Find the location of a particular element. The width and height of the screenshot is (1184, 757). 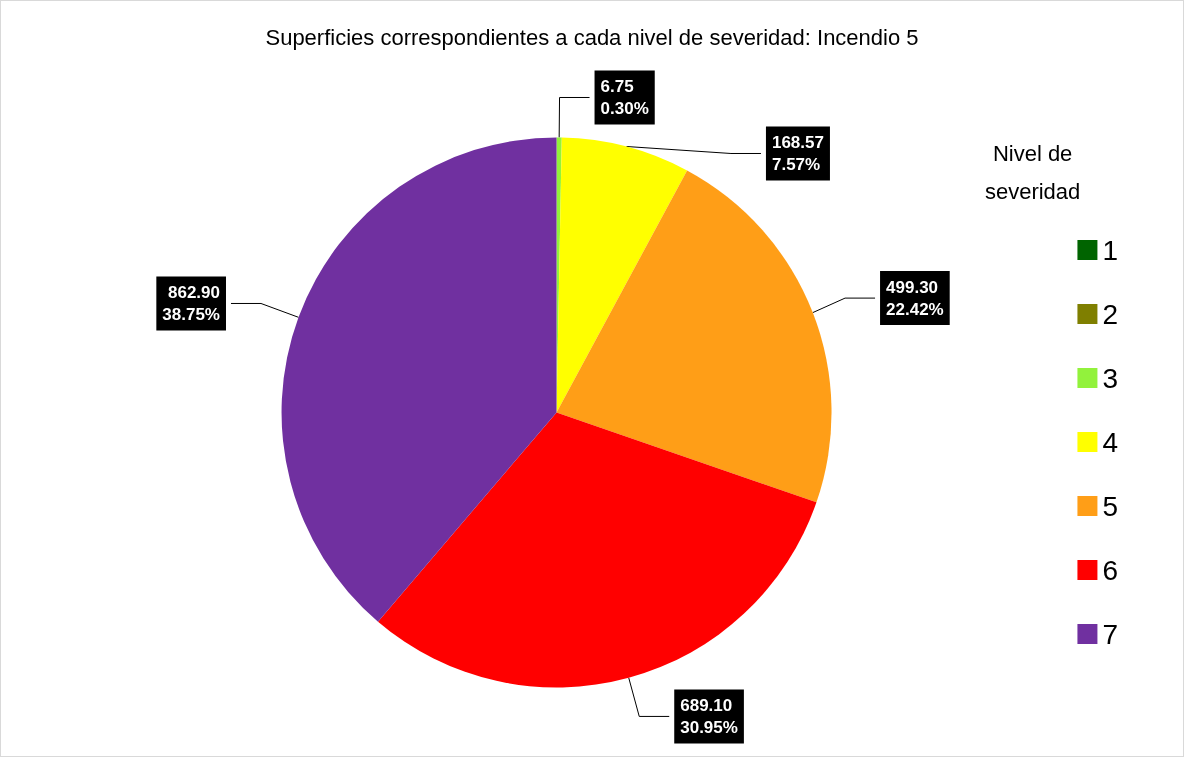

chart-title: Superficies correspondientes a cada nivel de severidad: Incendio 5 is located at coordinates (592, 37).